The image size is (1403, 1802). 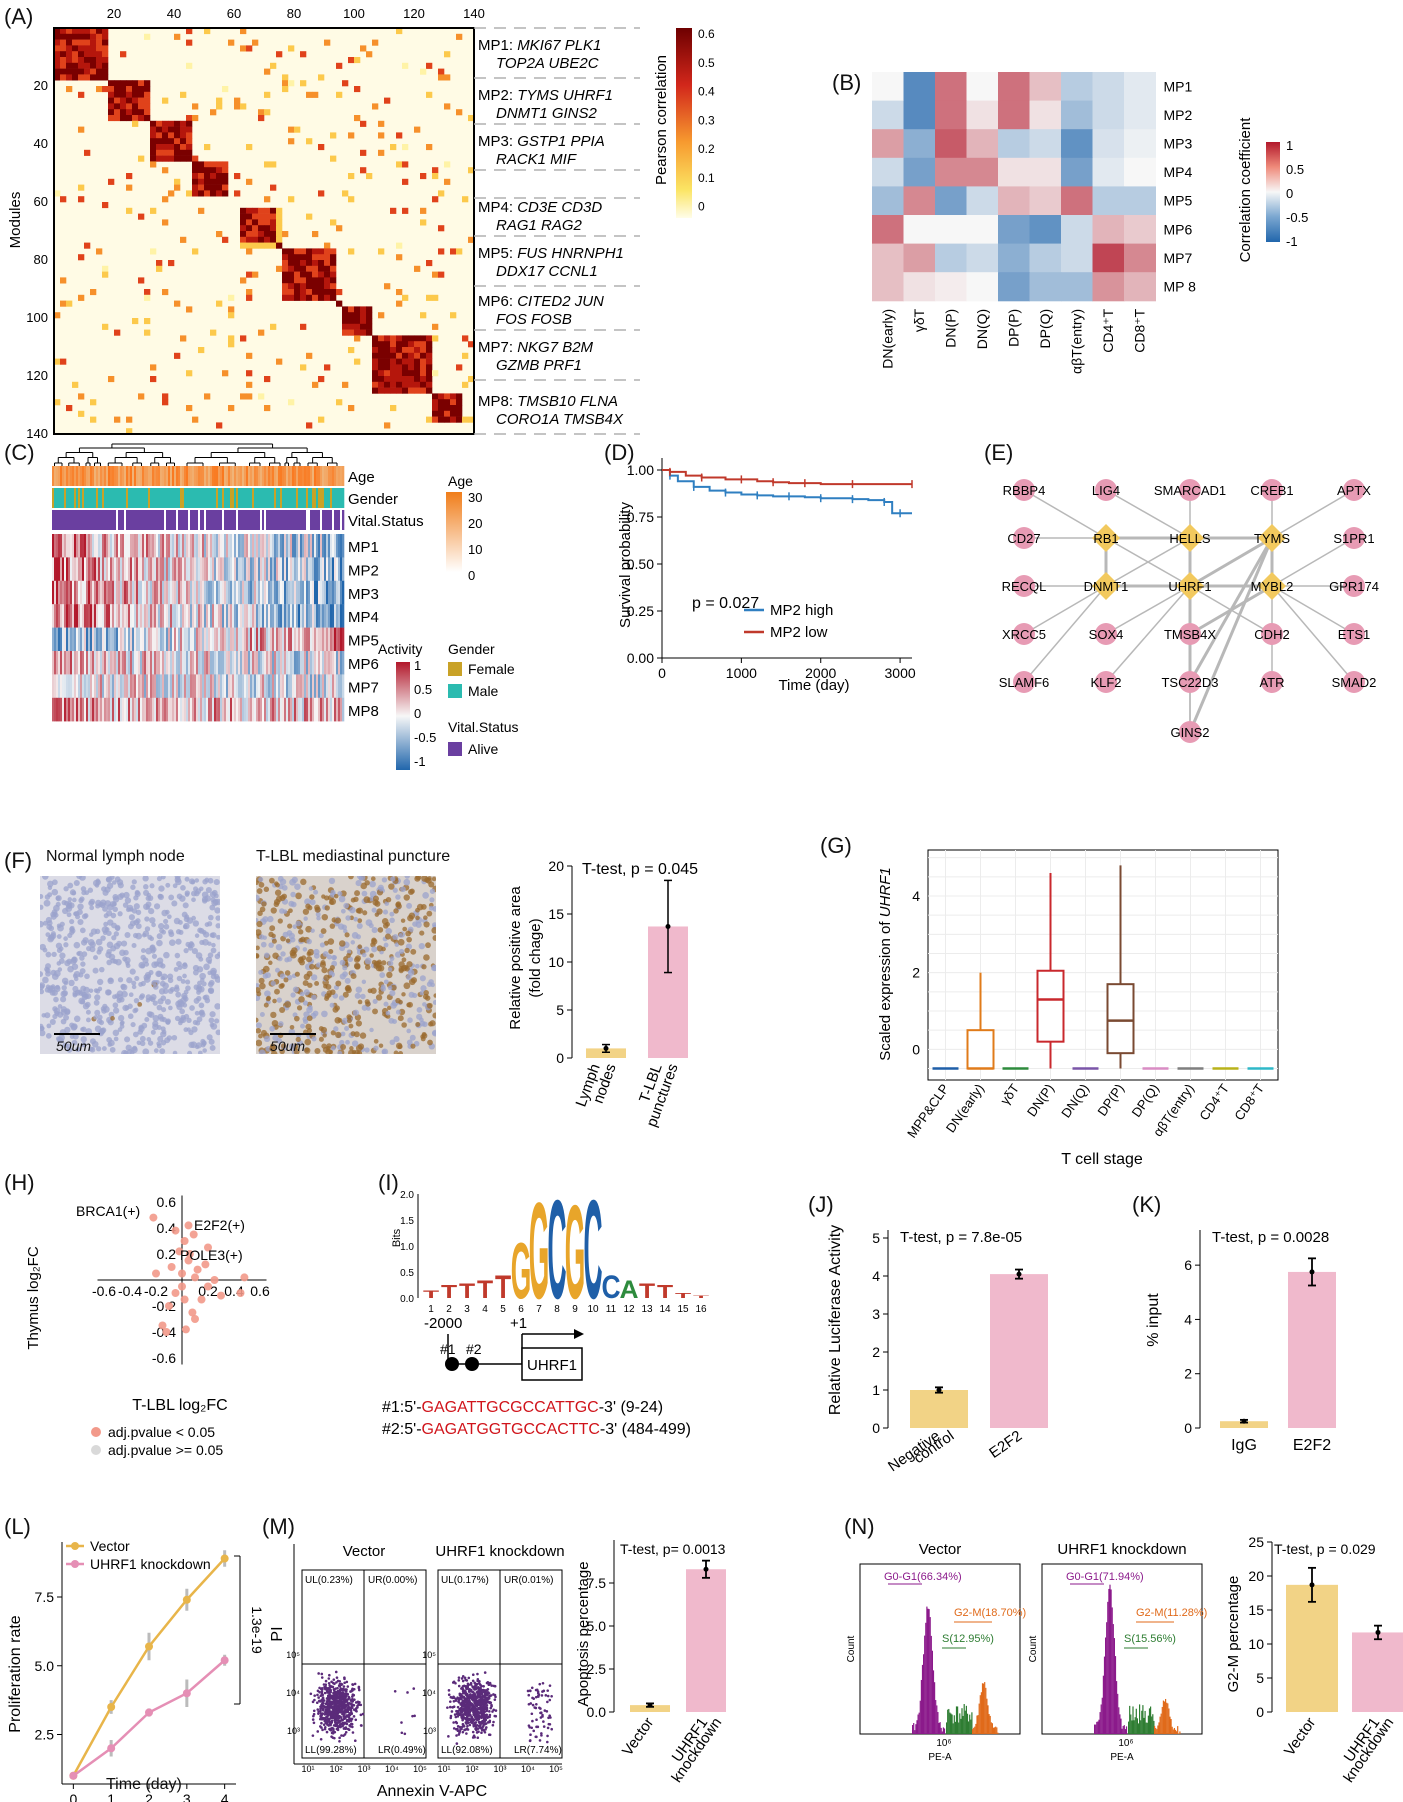 I want to click on box, so click(x=1050, y=971).